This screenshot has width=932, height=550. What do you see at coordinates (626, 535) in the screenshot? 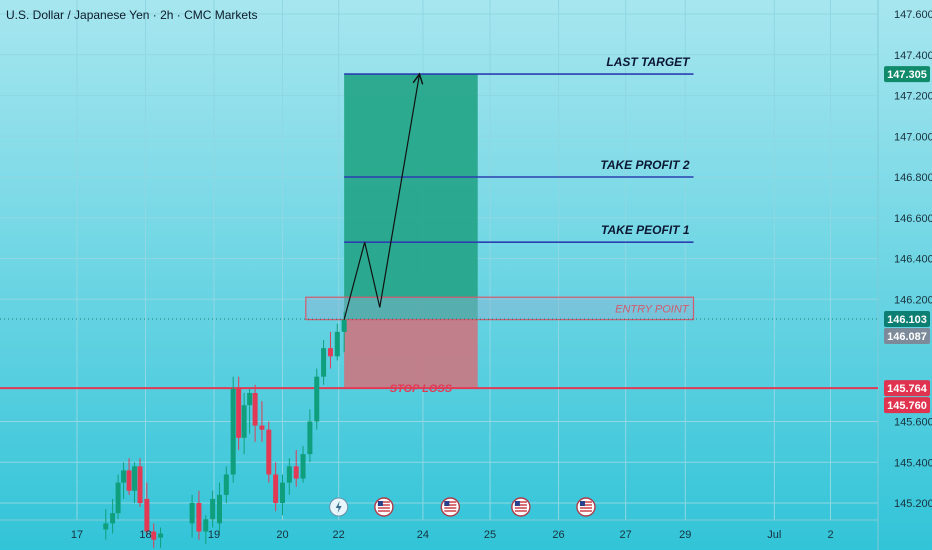
I see `x-tick-label: 27` at bounding box center [626, 535].